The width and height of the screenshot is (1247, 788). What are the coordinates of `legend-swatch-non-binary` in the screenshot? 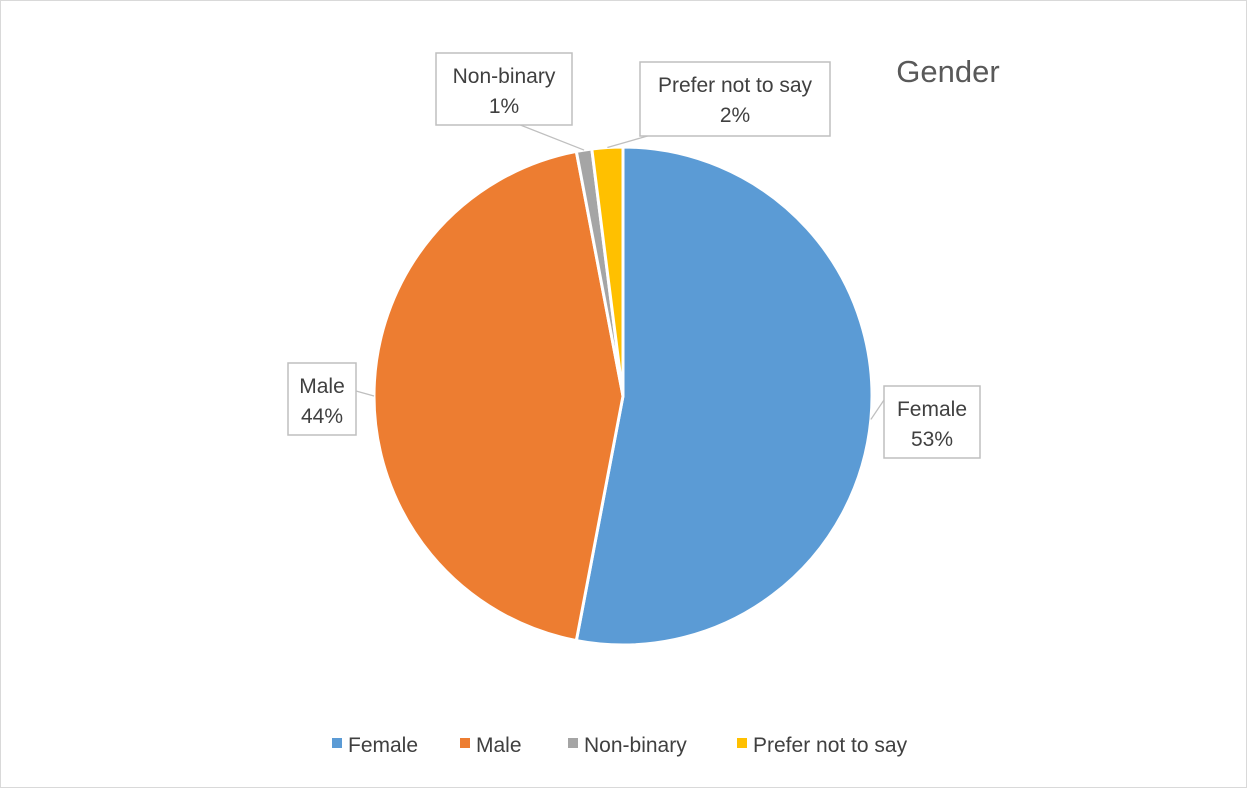 It's located at (573, 743).